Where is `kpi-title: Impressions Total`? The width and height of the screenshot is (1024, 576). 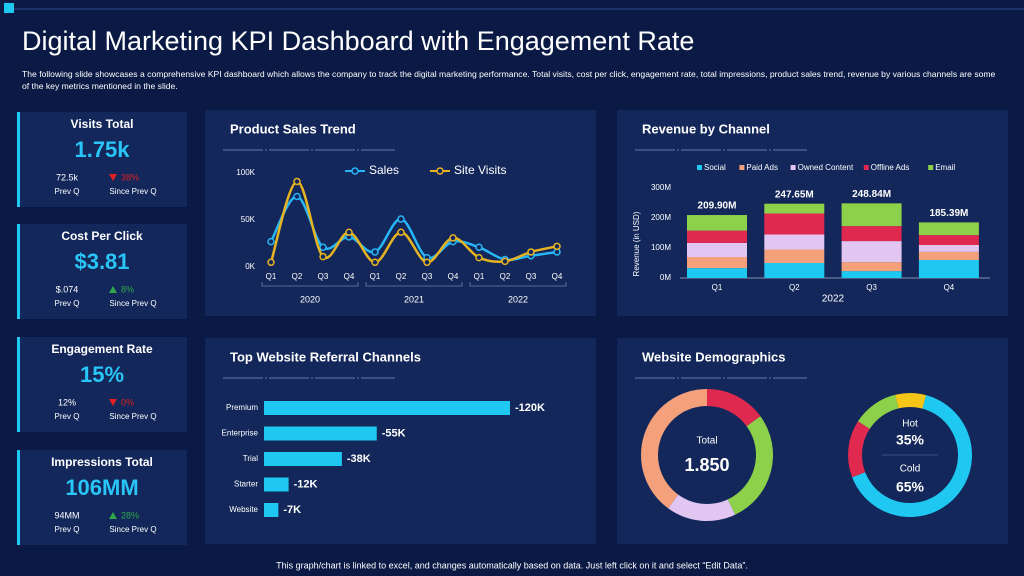 kpi-title: Impressions Total is located at coordinates (102, 462).